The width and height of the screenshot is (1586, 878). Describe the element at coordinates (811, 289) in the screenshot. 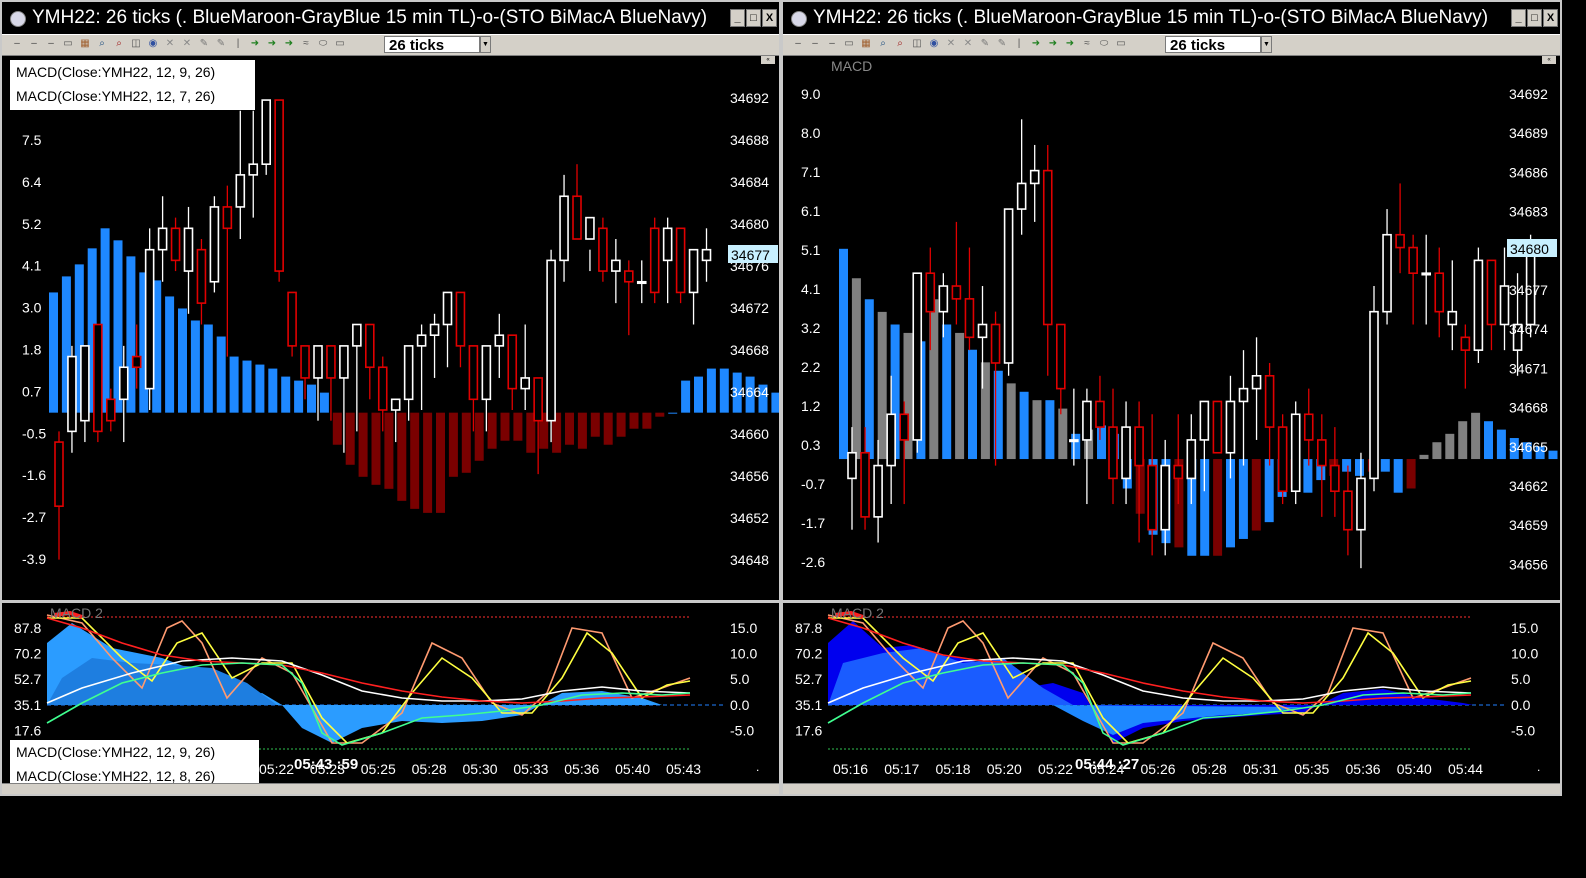

I see `macd-axis-label: 4.1` at that location.